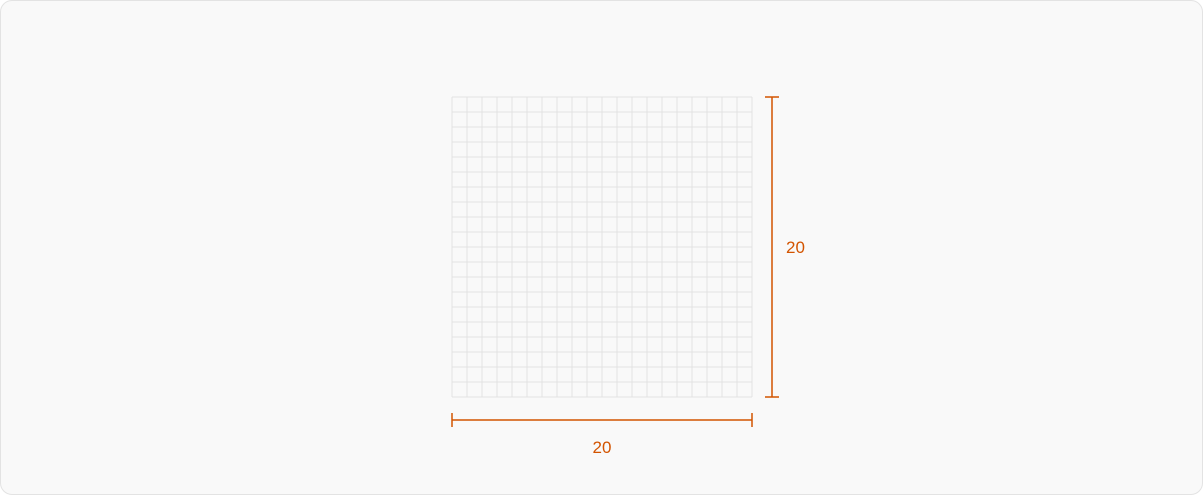 The width and height of the screenshot is (1203, 495). What do you see at coordinates (795, 247) in the screenshot?
I see `height-dimension-label: 20` at bounding box center [795, 247].